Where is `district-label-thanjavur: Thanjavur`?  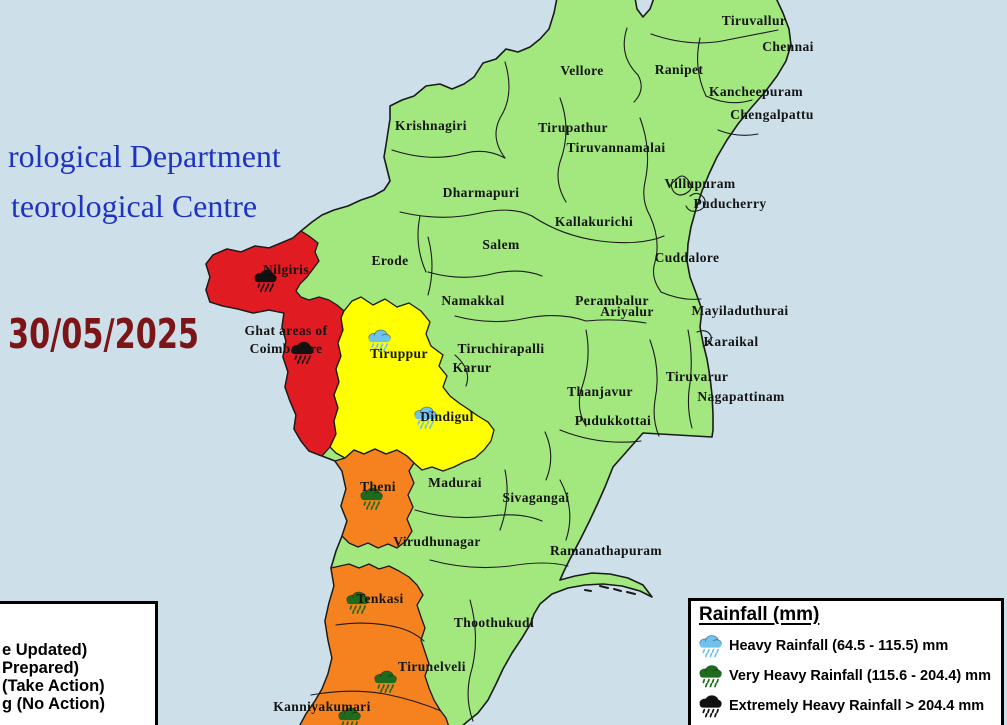 district-label-thanjavur: Thanjavur is located at coordinates (600, 391).